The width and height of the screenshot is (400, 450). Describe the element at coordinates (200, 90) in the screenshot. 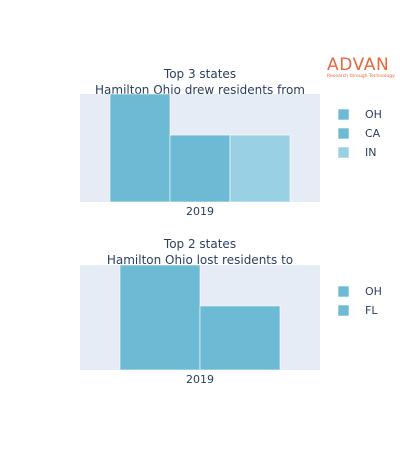

I see `chart-title-line: Hamilton Ohio drew residents from` at that location.